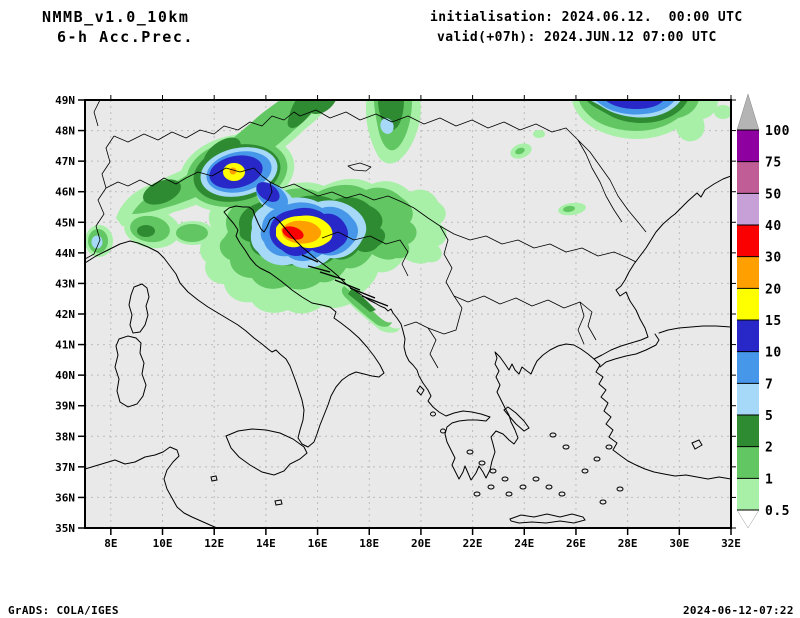  I want to click on lon-tick-label: 18E, so click(369, 543).